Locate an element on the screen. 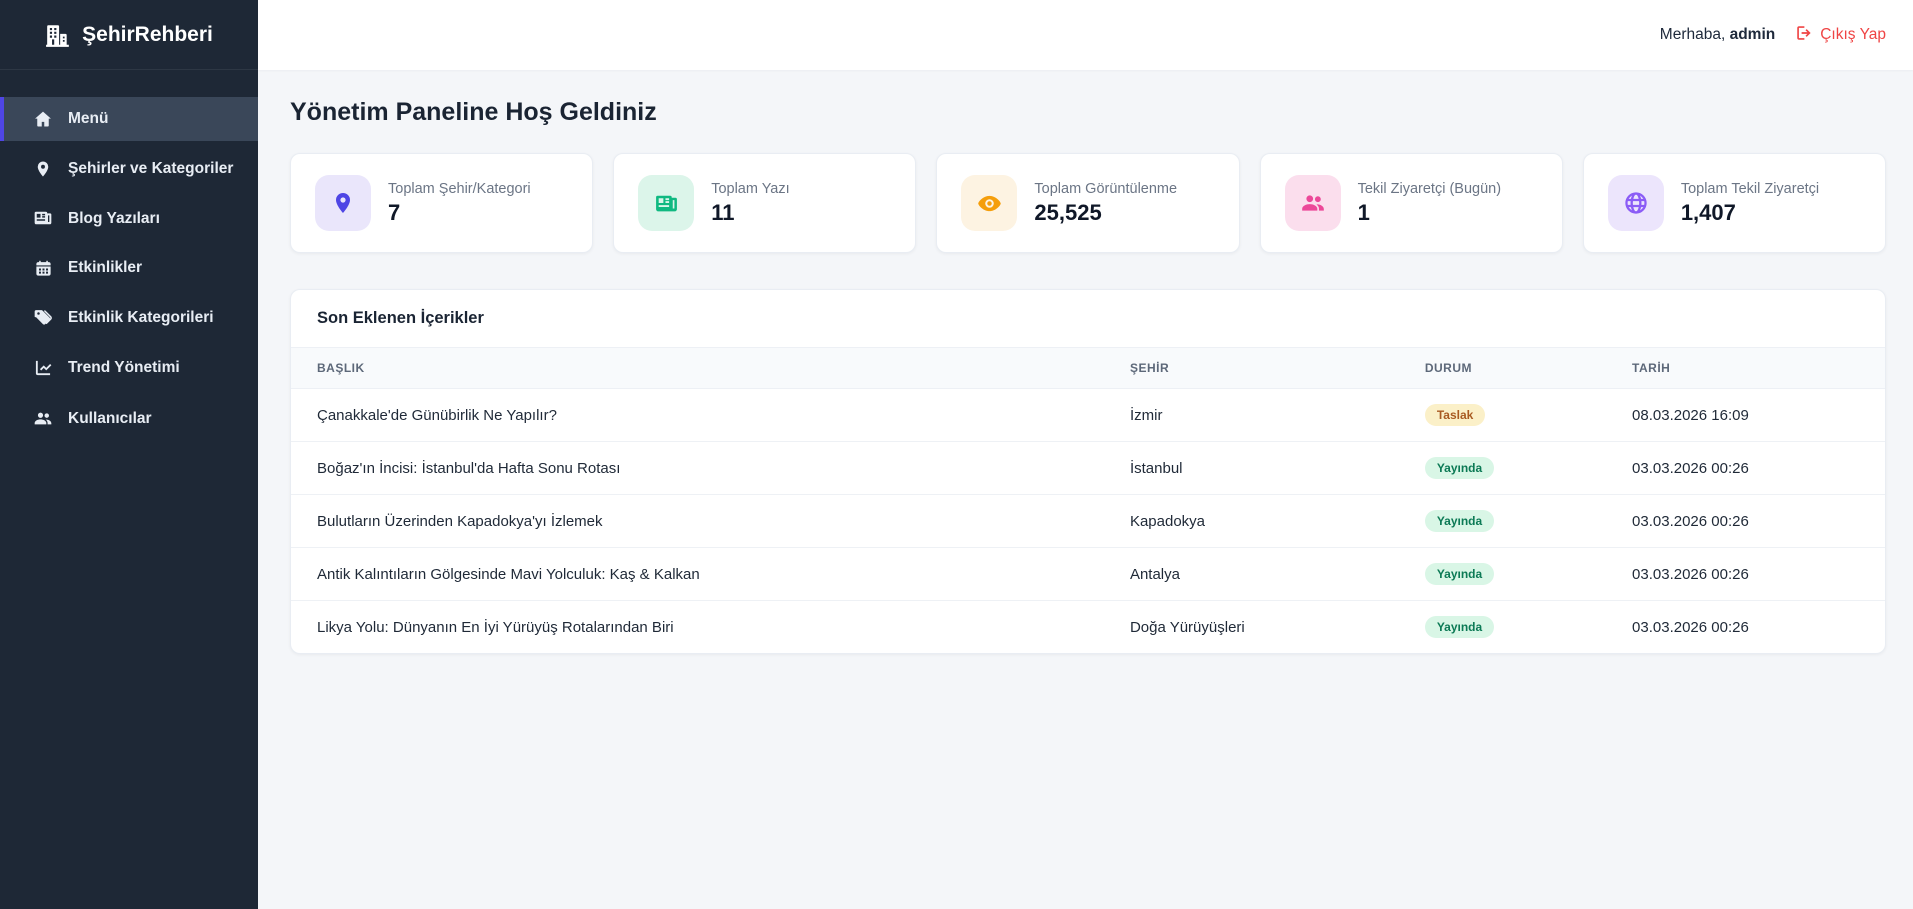  sidebar-item-event-categories: Etkinlik Kategorileri is located at coordinates (129, 318).